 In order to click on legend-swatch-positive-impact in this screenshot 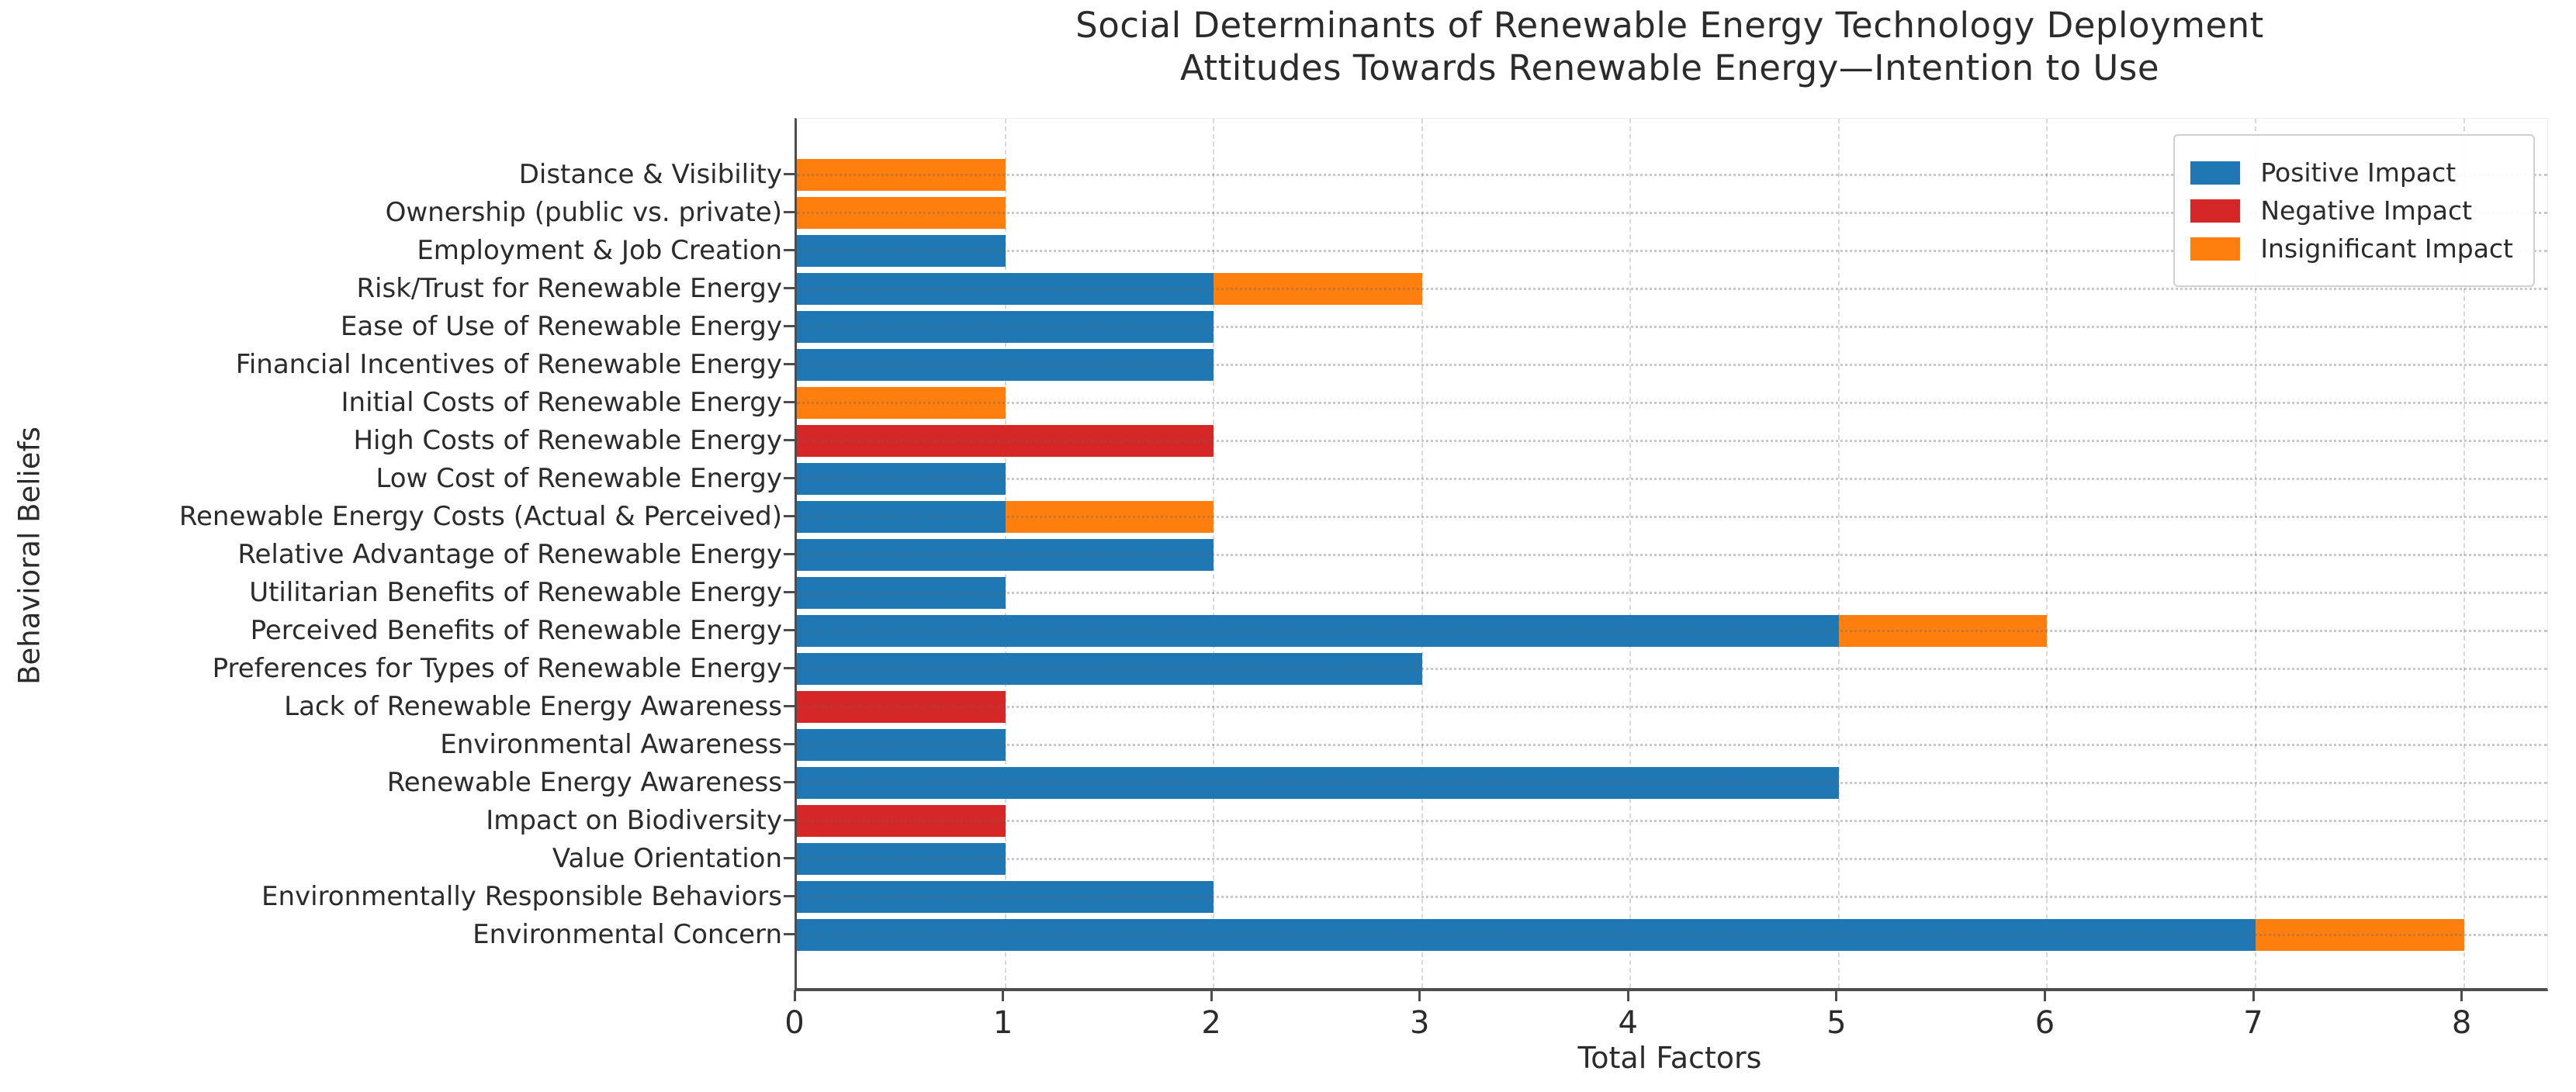, I will do `click(2215, 173)`.